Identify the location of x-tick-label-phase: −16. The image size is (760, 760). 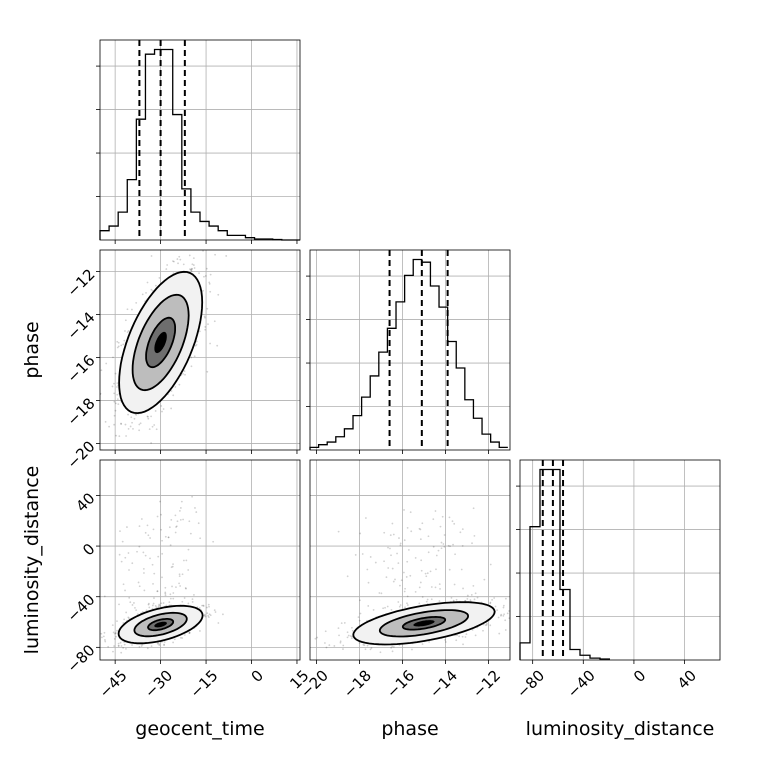
(400, 683).